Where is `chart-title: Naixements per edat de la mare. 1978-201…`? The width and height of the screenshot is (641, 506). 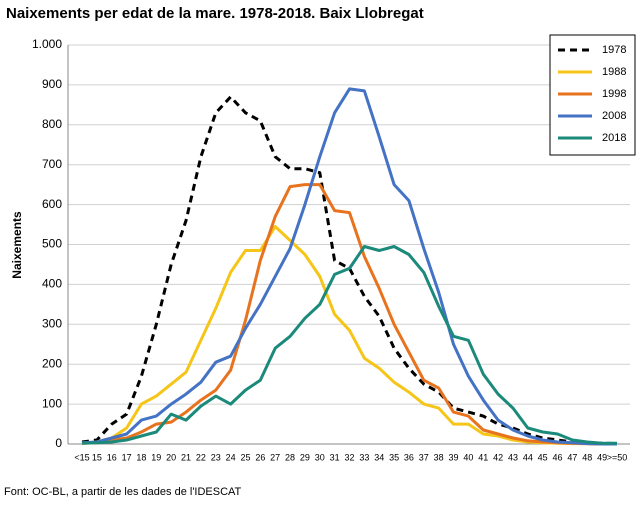
chart-title: Naixements per edat de la mare. 1978-201… is located at coordinates (215, 13).